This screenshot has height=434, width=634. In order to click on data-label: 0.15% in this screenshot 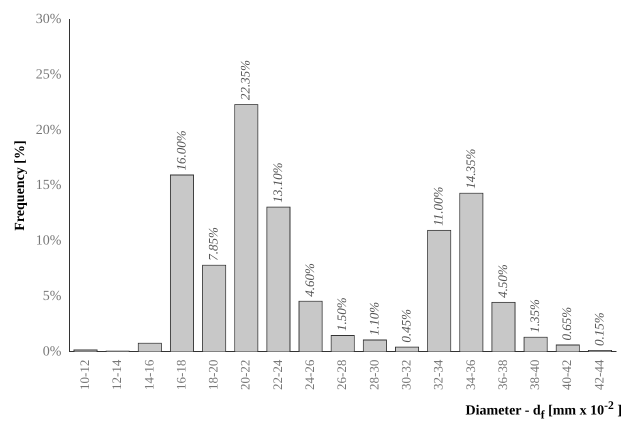, I will do `click(598, 329)`.